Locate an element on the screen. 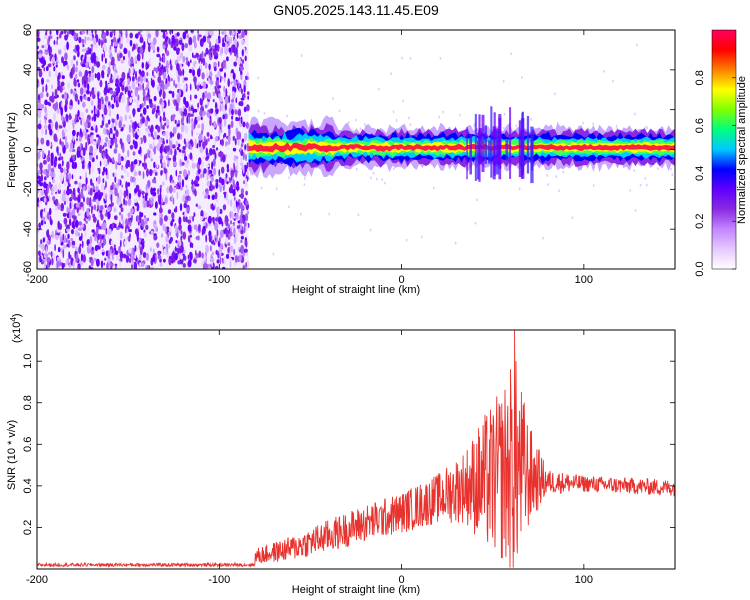 Image resolution: width=750 pixels, height=600 pixels. spectrogram-y-axis-title: Frequency (Hz) is located at coordinates (12, 150).